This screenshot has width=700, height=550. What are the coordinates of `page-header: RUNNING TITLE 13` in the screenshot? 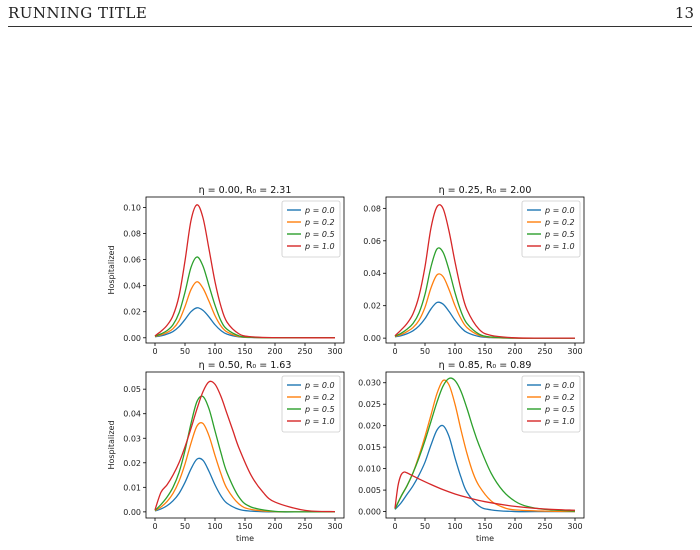 It's located at (350, 14).